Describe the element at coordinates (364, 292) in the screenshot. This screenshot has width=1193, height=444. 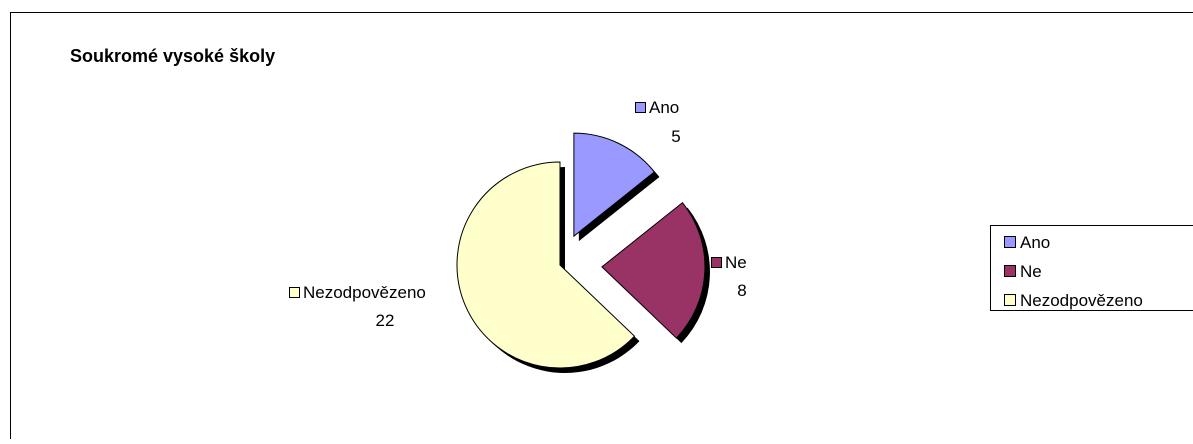
I see `data-label-name: Nezodpovězeno` at that location.